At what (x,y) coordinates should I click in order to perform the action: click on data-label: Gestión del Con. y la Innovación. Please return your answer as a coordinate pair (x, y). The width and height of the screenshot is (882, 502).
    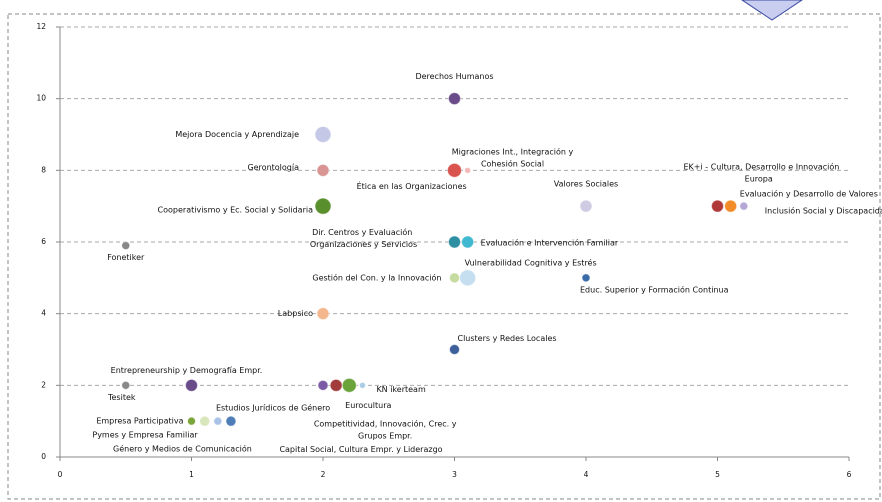
    Looking at the image, I should click on (376, 277).